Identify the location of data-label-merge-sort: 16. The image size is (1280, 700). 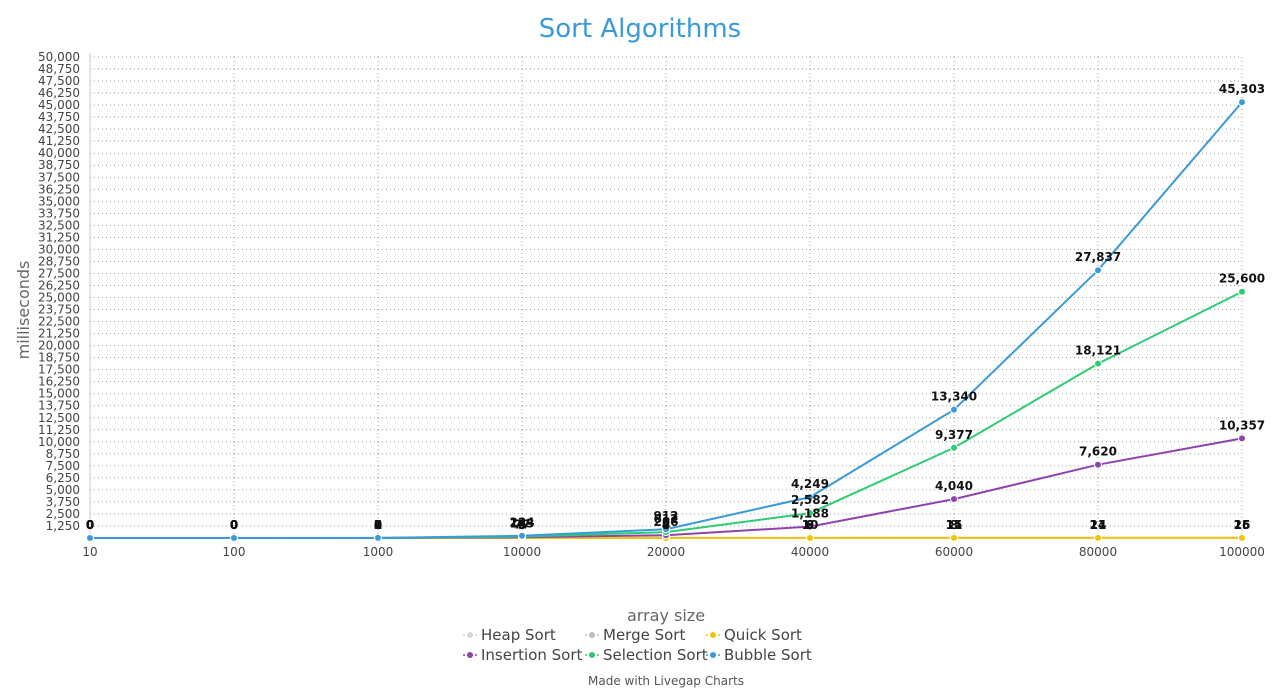
(1242, 525).